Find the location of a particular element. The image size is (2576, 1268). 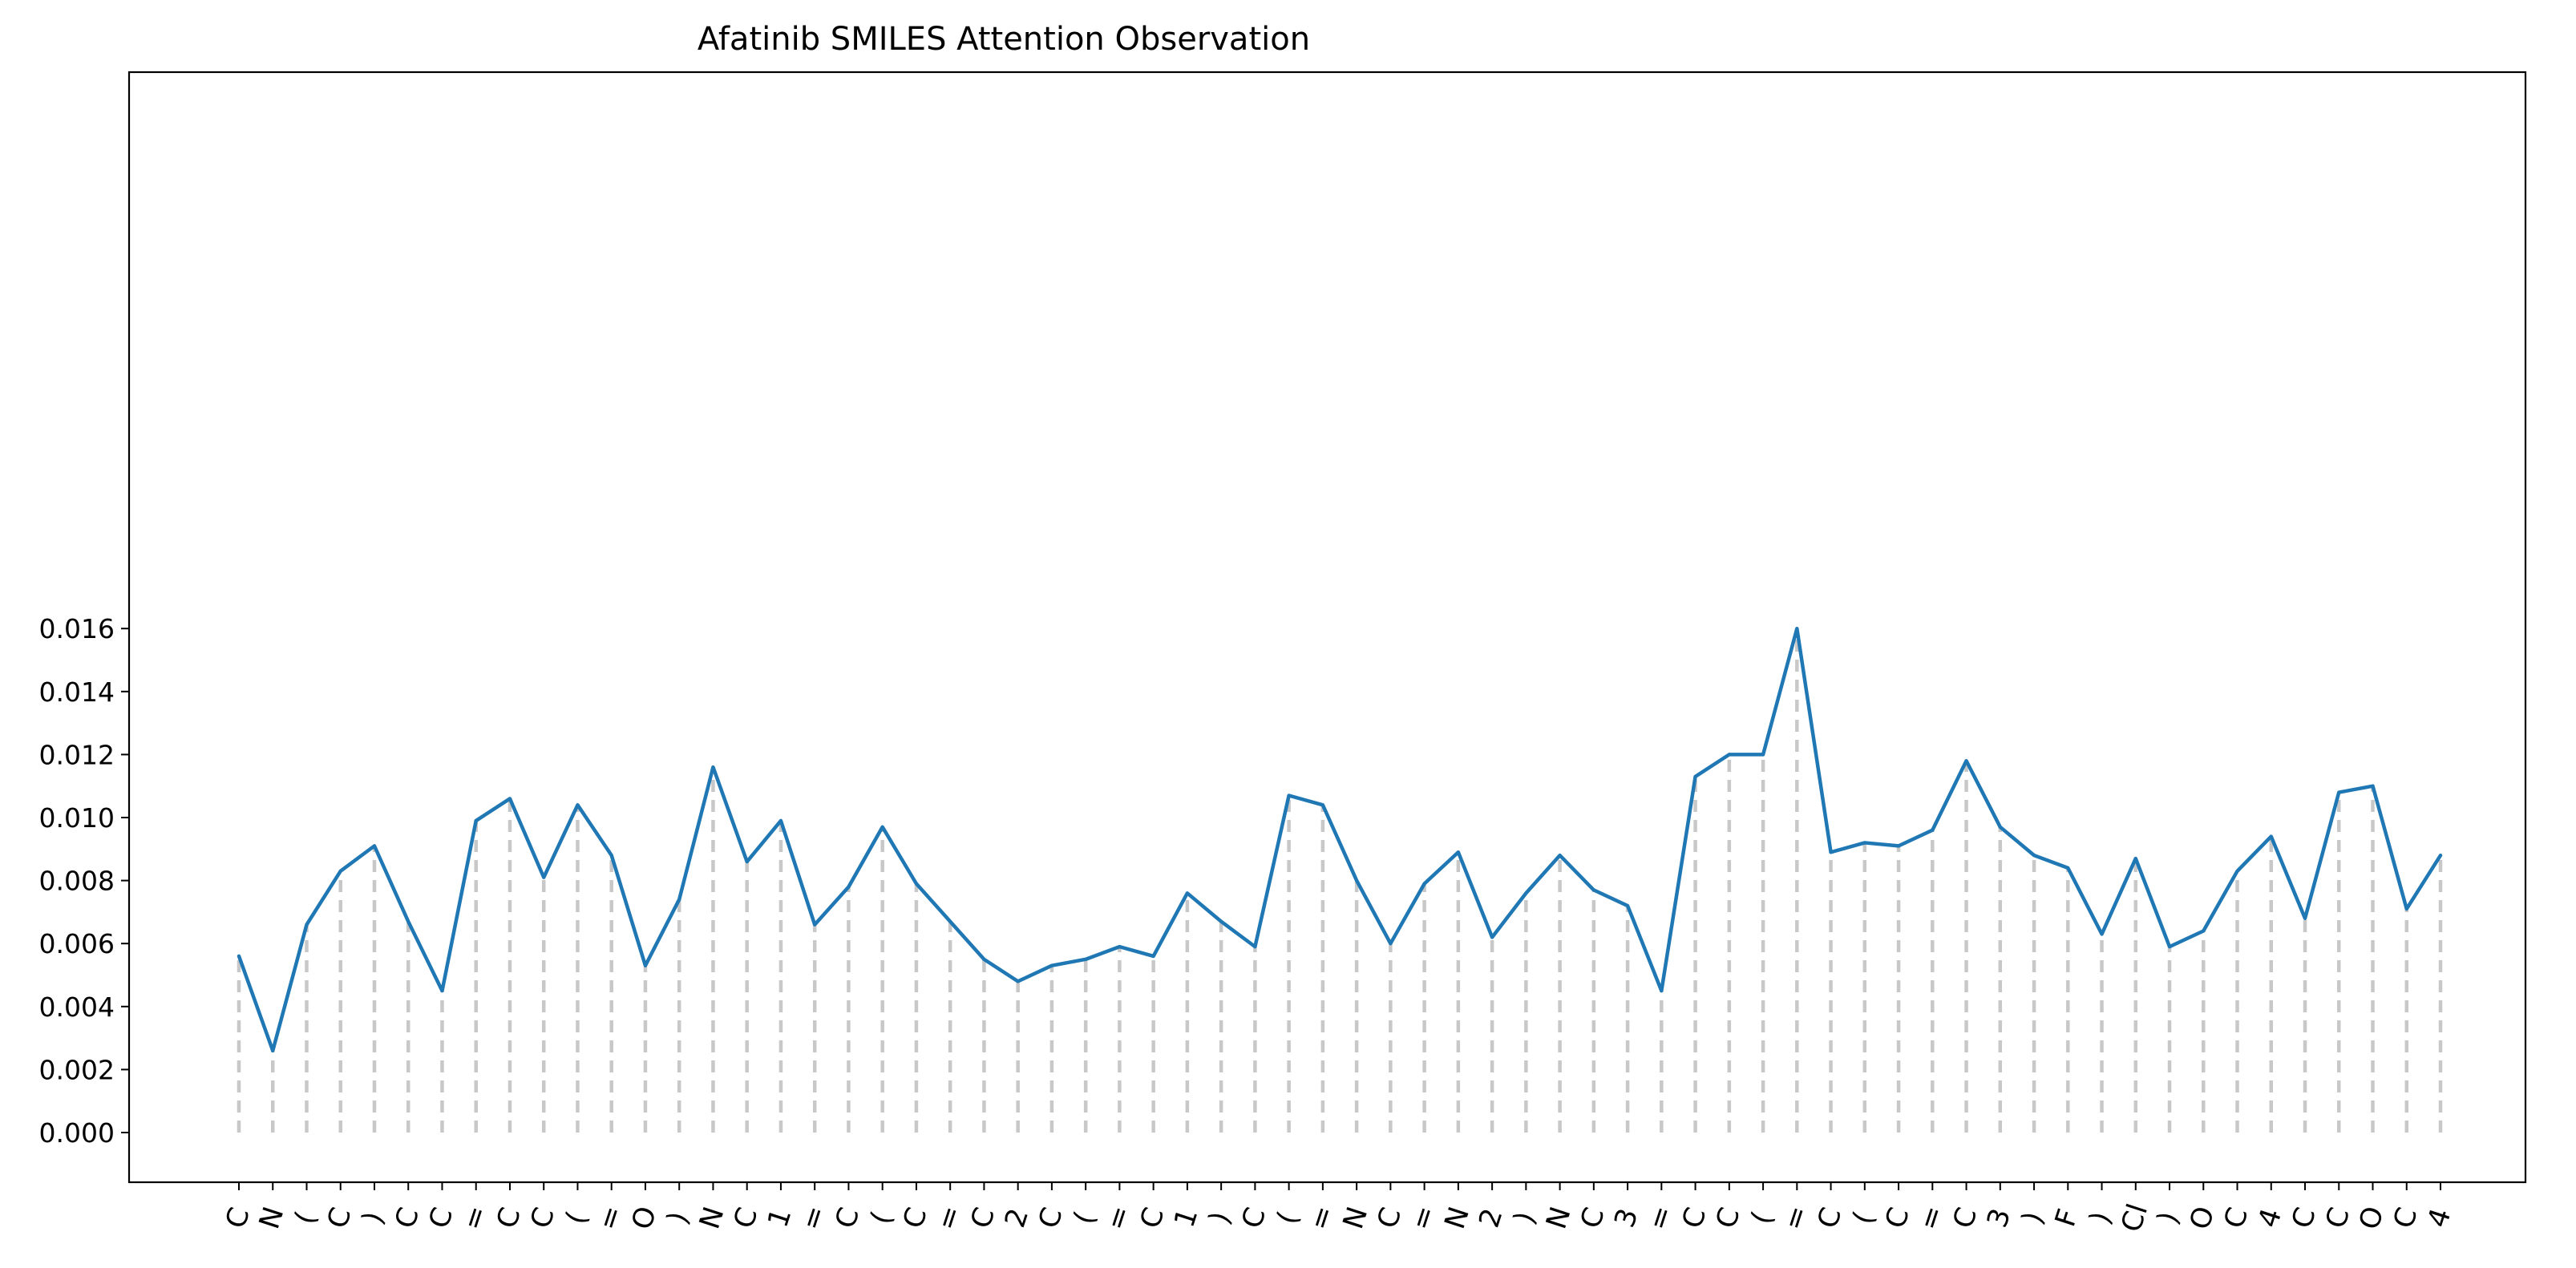

y-tick-label: 0.002 is located at coordinates (77, 1069).